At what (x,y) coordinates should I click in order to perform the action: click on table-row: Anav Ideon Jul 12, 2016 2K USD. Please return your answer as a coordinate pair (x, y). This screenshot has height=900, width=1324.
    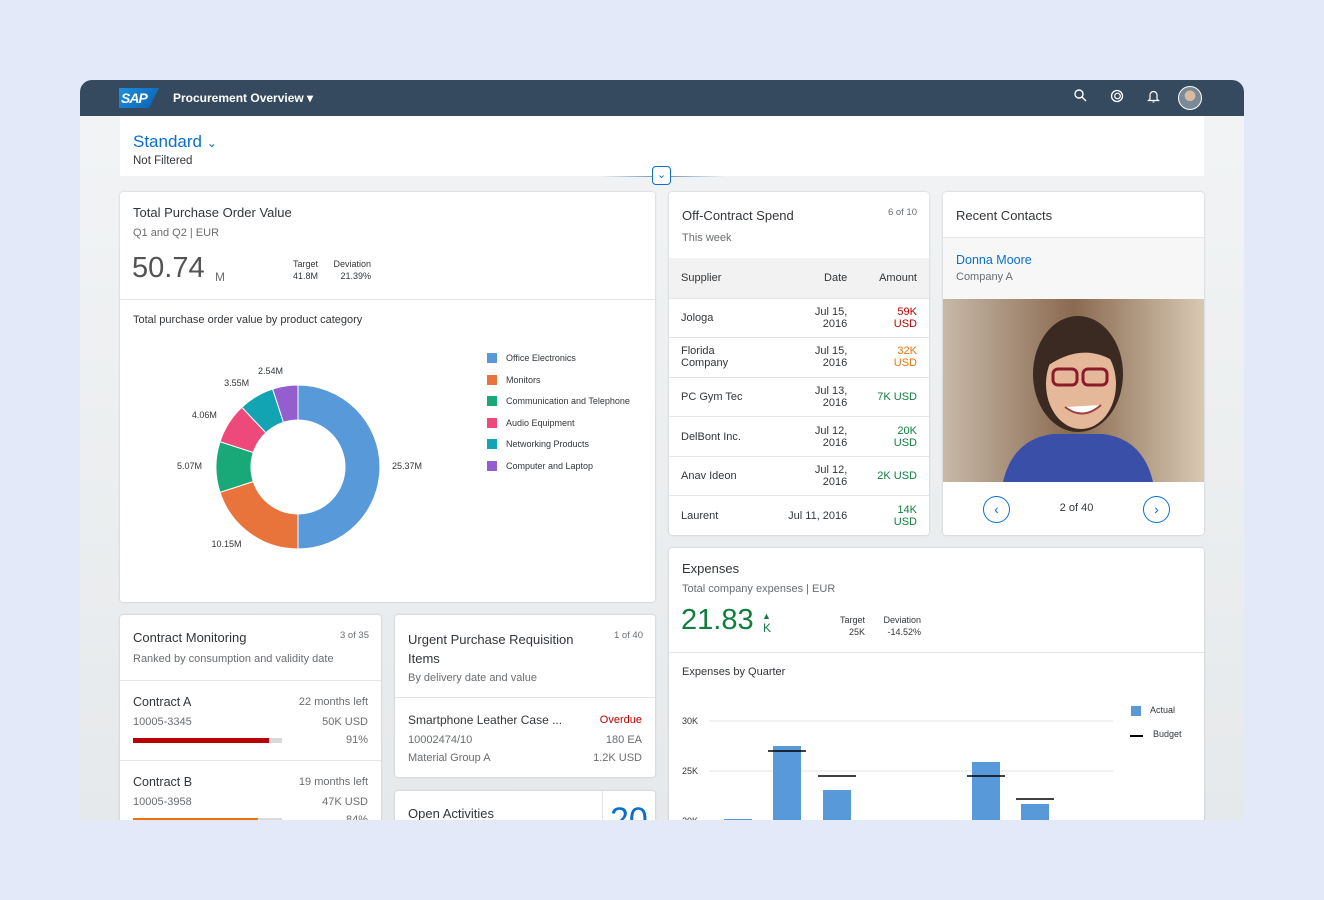
    Looking at the image, I should click on (799, 476).